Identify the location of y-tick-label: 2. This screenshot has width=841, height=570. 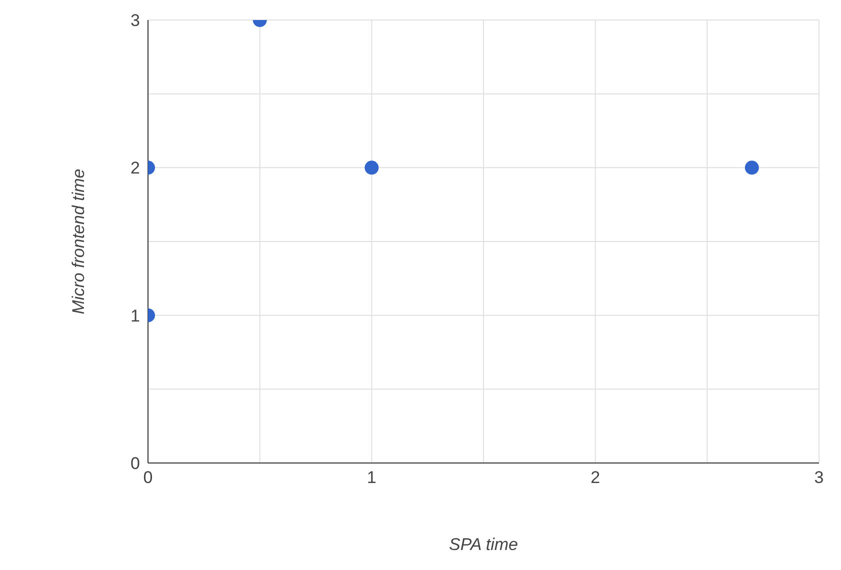
(135, 168).